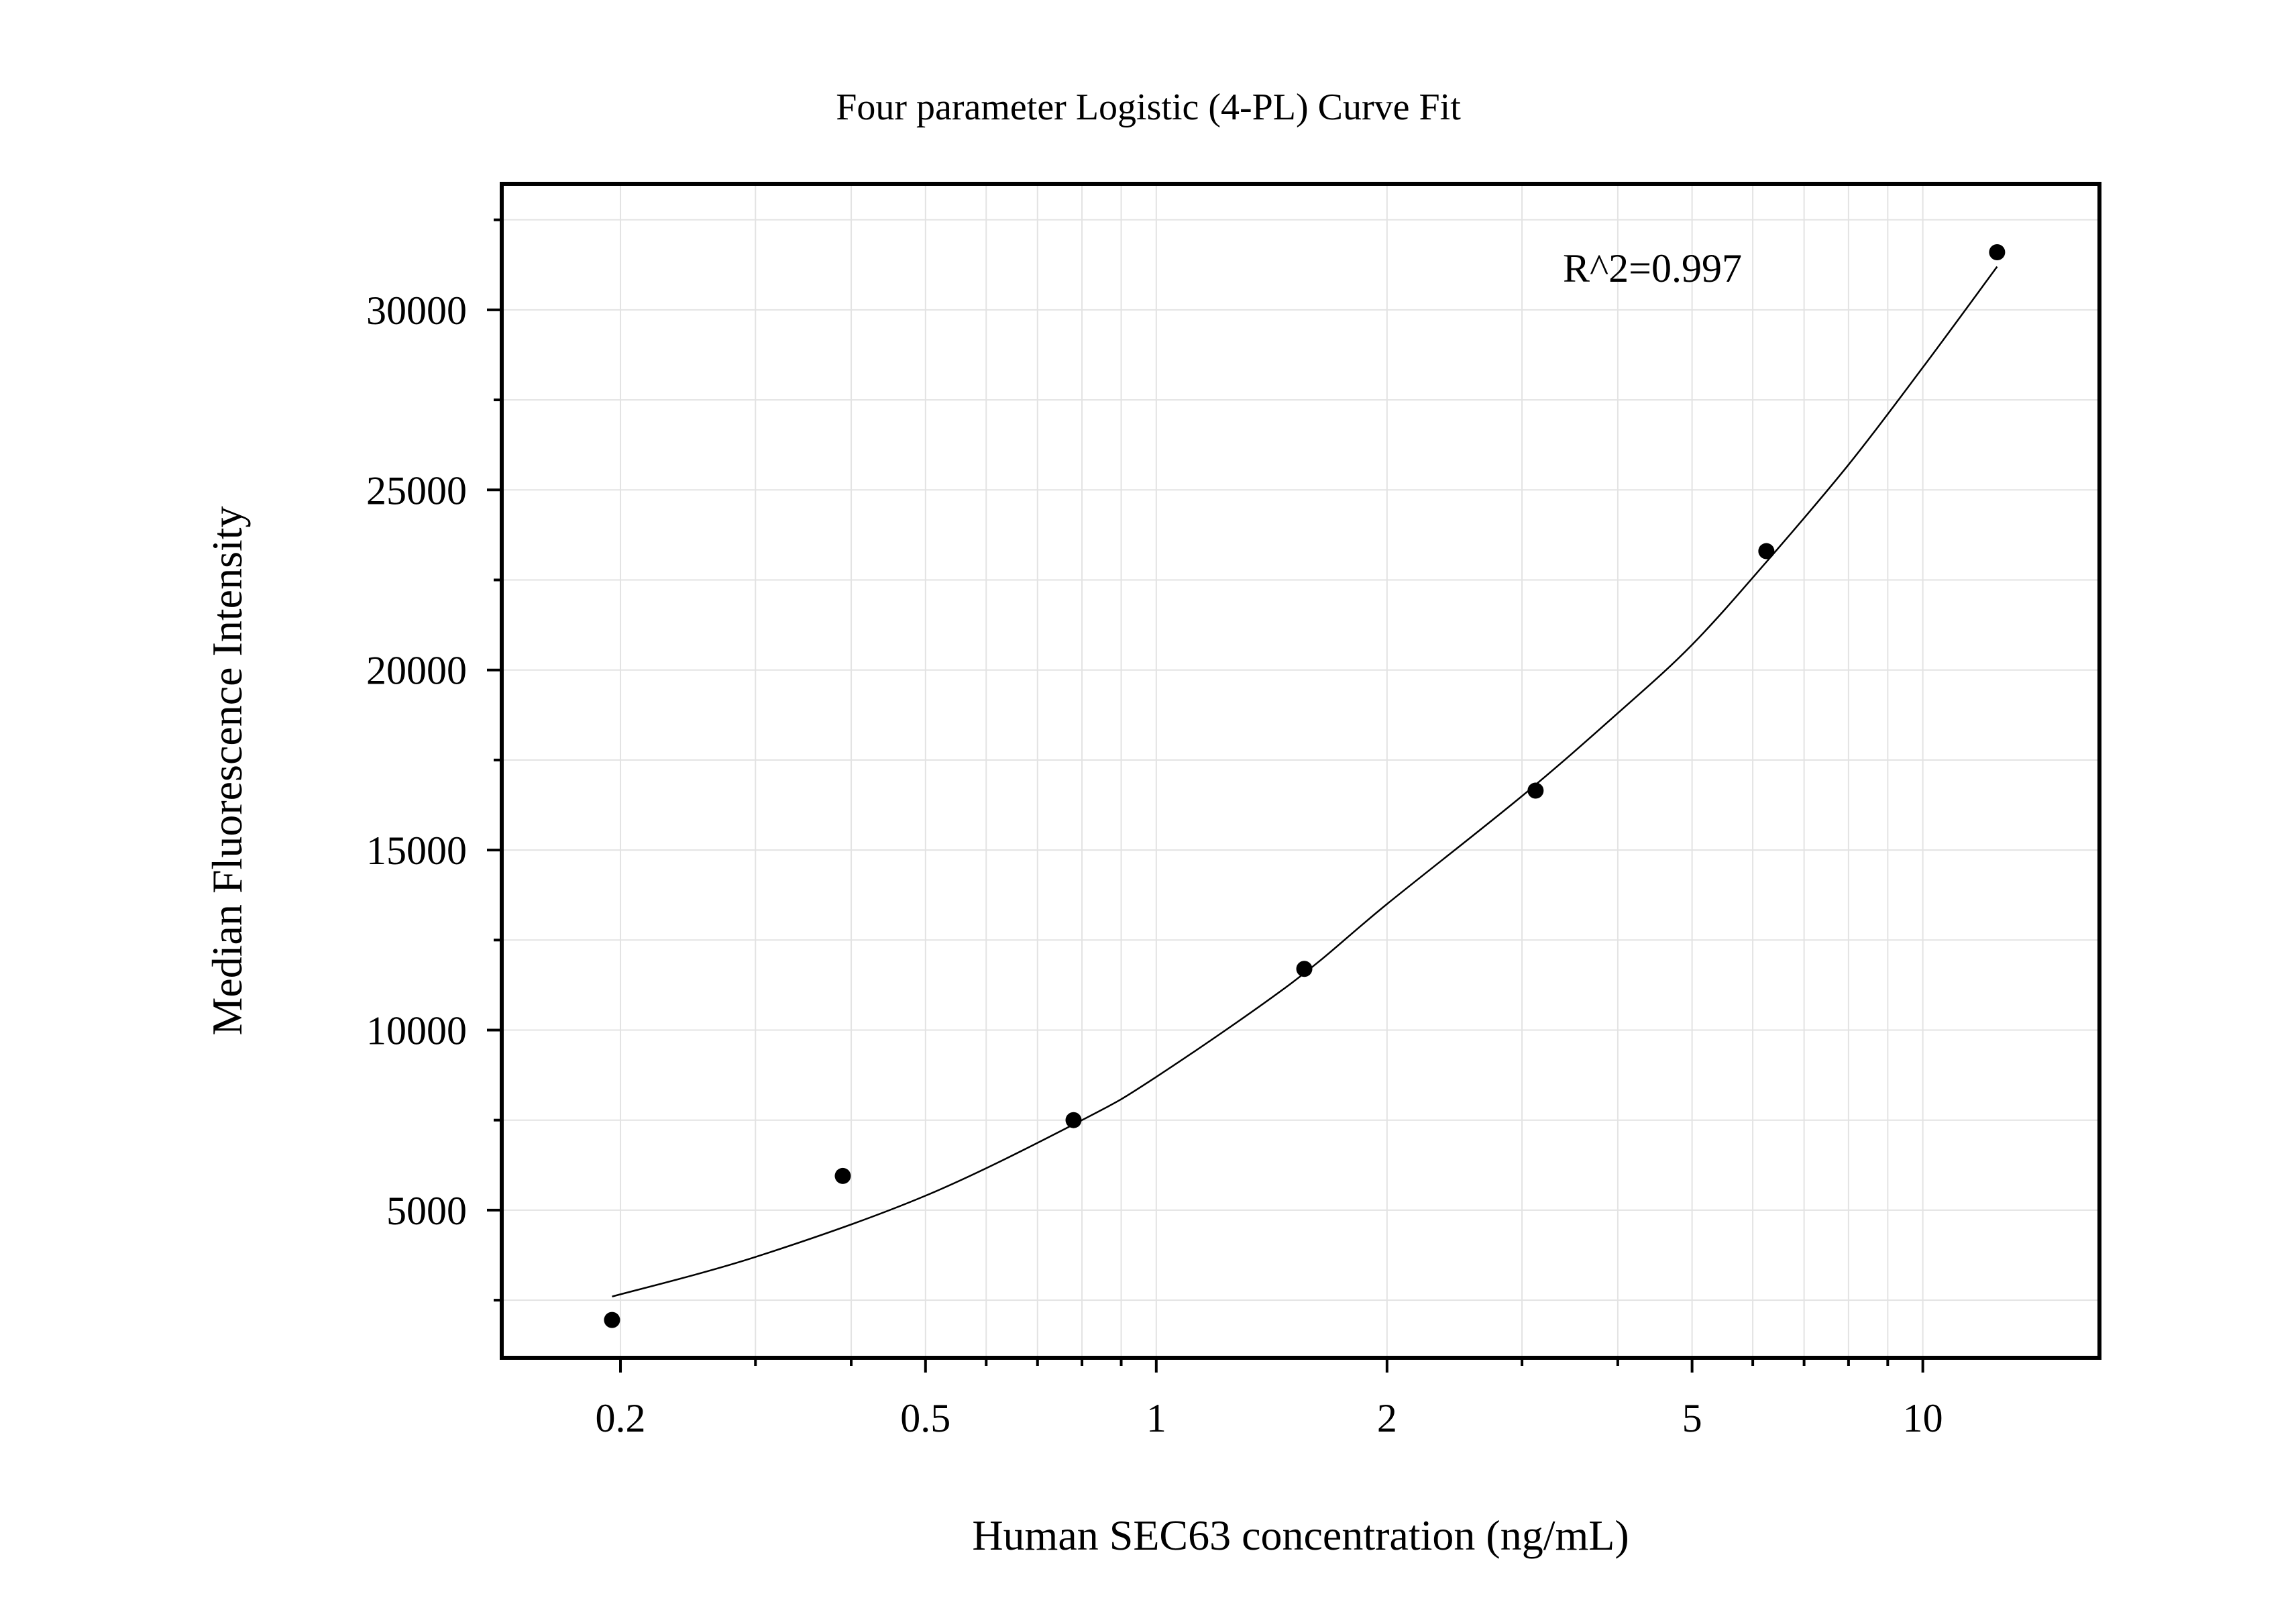 The image size is (2296, 1604). What do you see at coordinates (1300, 1535) in the screenshot?
I see `x-axis-title: Human SEC63 concentration (ng/mL)` at bounding box center [1300, 1535].